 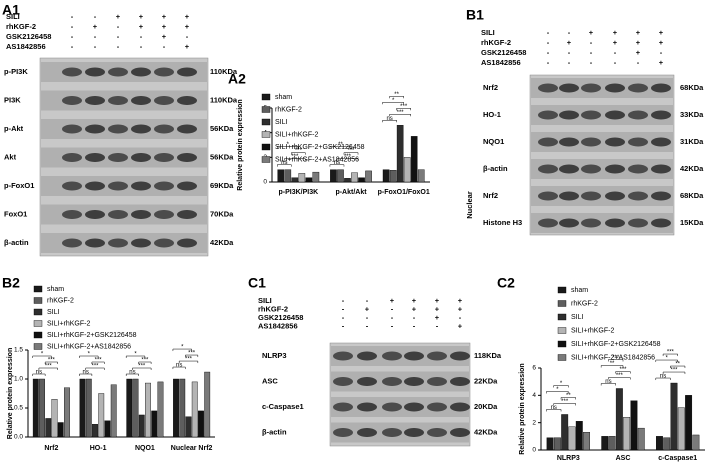 What do you see at coordinates (14, 128) in the screenshot?
I see `band-label: p-Akt` at bounding box center [14, 128].